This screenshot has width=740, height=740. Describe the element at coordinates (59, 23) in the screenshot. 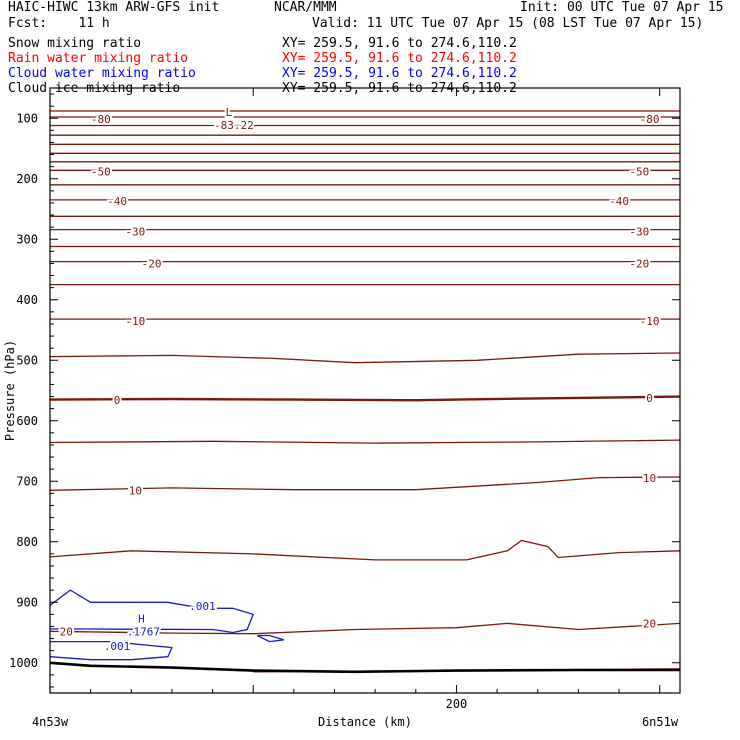

I see `forecast-hour: Fcst: 11 h` at that location.